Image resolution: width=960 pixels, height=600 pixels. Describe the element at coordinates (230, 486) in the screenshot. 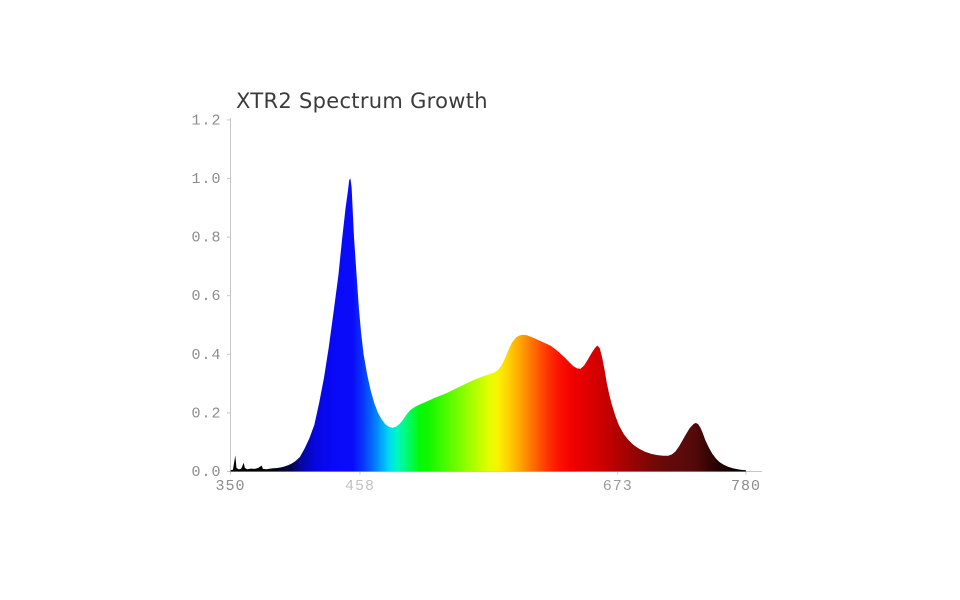

I see `x-tick-label: 350` at that location.